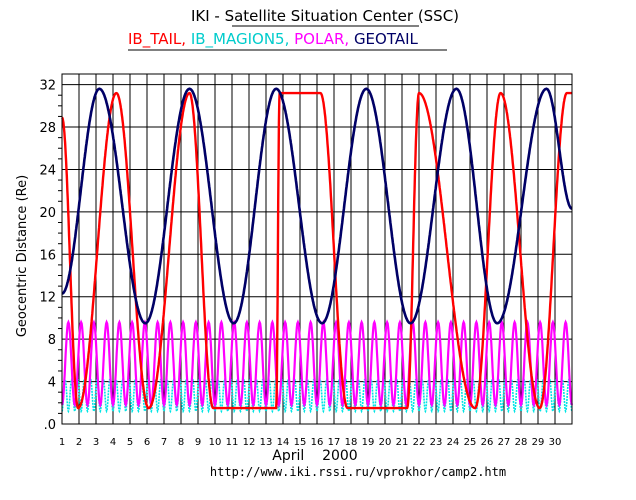 The width and height of the screenshot is (636, 500). I want to click on legend-geotail: GEOTAIL, so click(386, 39).